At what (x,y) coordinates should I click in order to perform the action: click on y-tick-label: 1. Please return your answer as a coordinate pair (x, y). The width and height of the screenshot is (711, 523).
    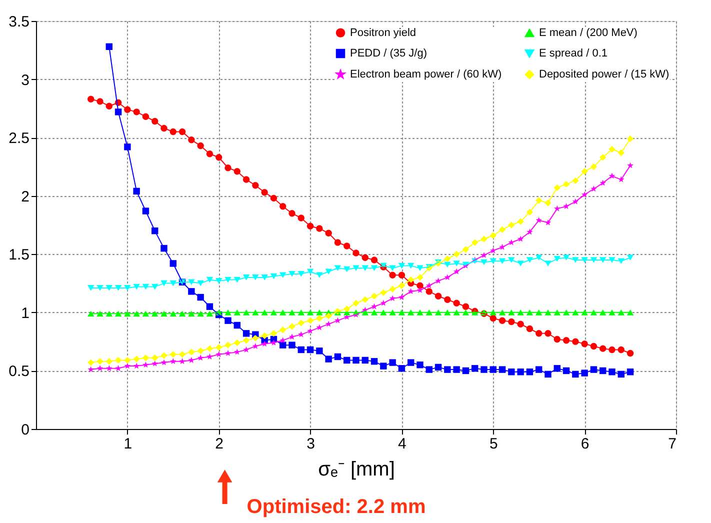
    Looking at the image, I should click on (25, 313).